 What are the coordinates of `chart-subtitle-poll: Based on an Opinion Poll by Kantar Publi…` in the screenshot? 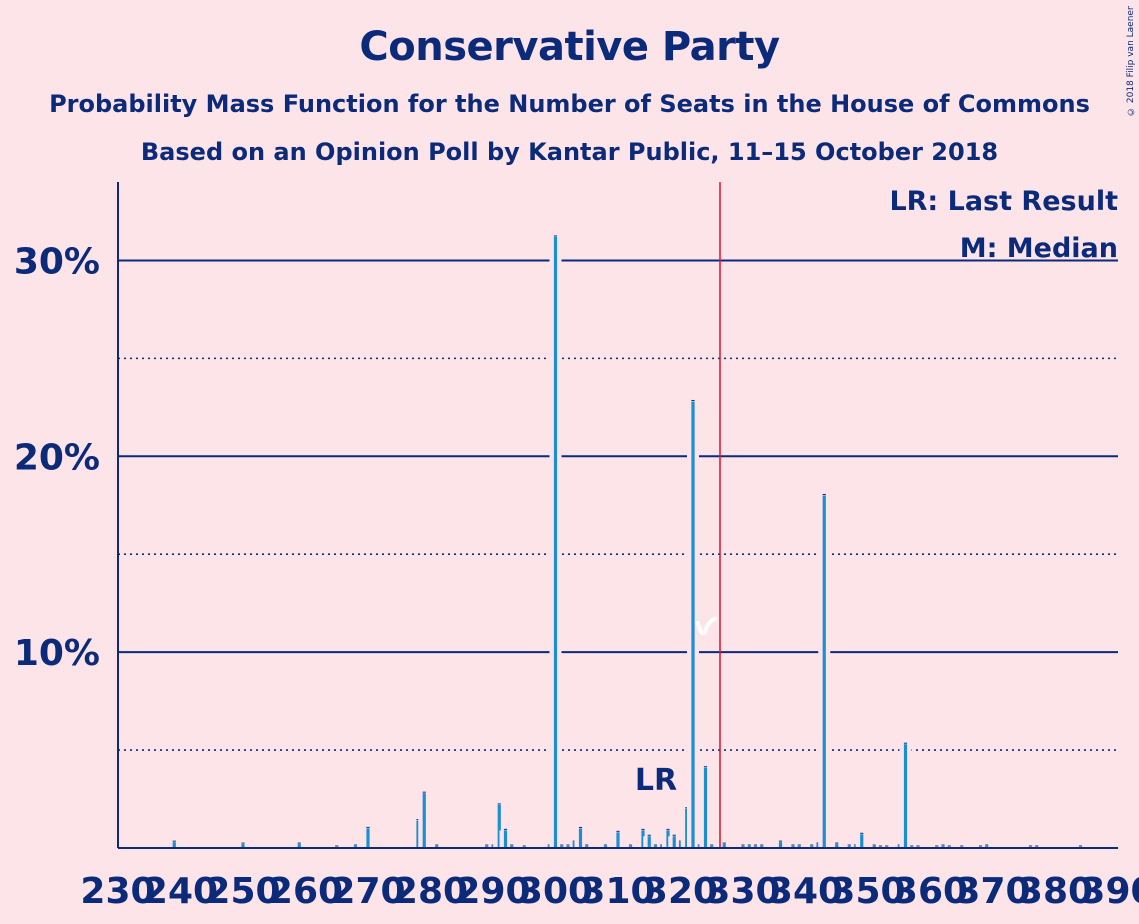 It's located at (569, 152).